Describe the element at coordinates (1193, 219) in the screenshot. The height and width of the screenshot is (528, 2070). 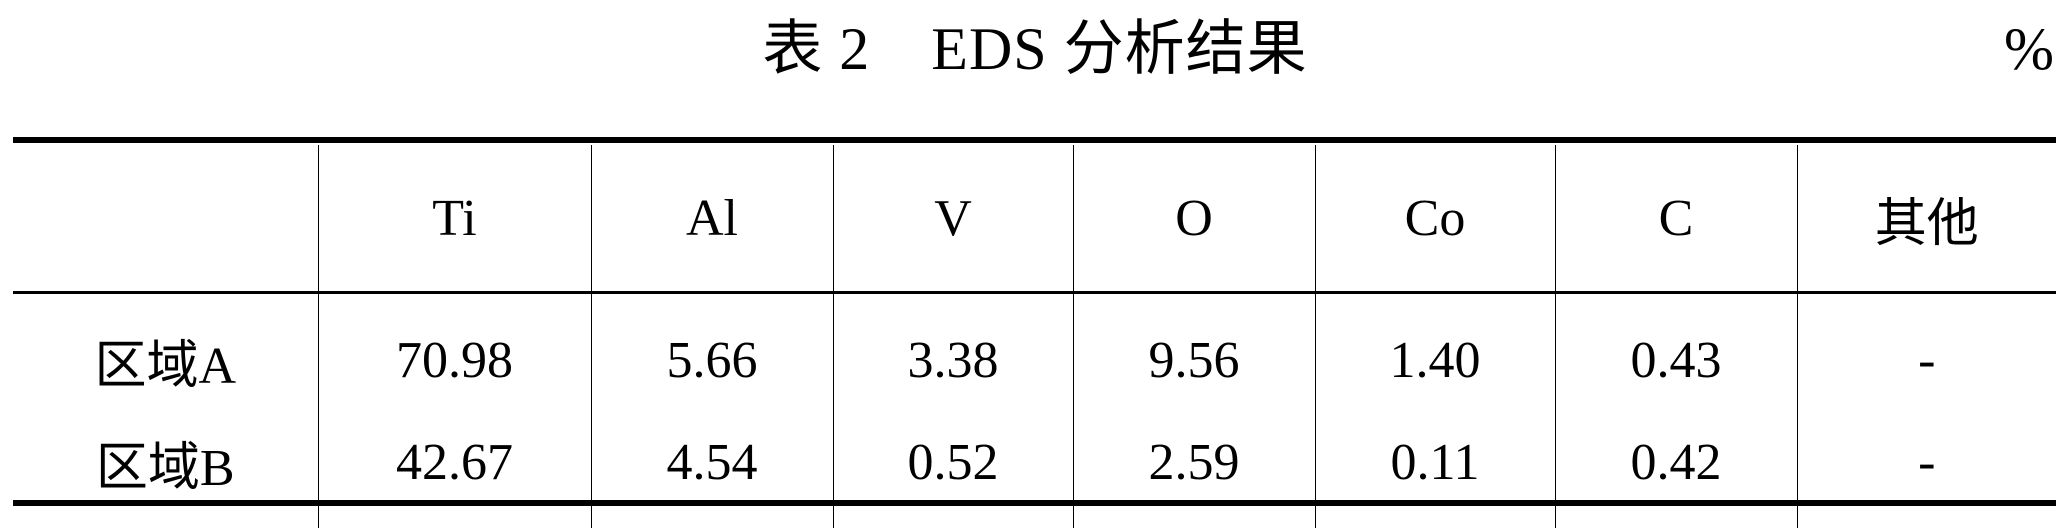
I see `header-cell-o: O` at that location.